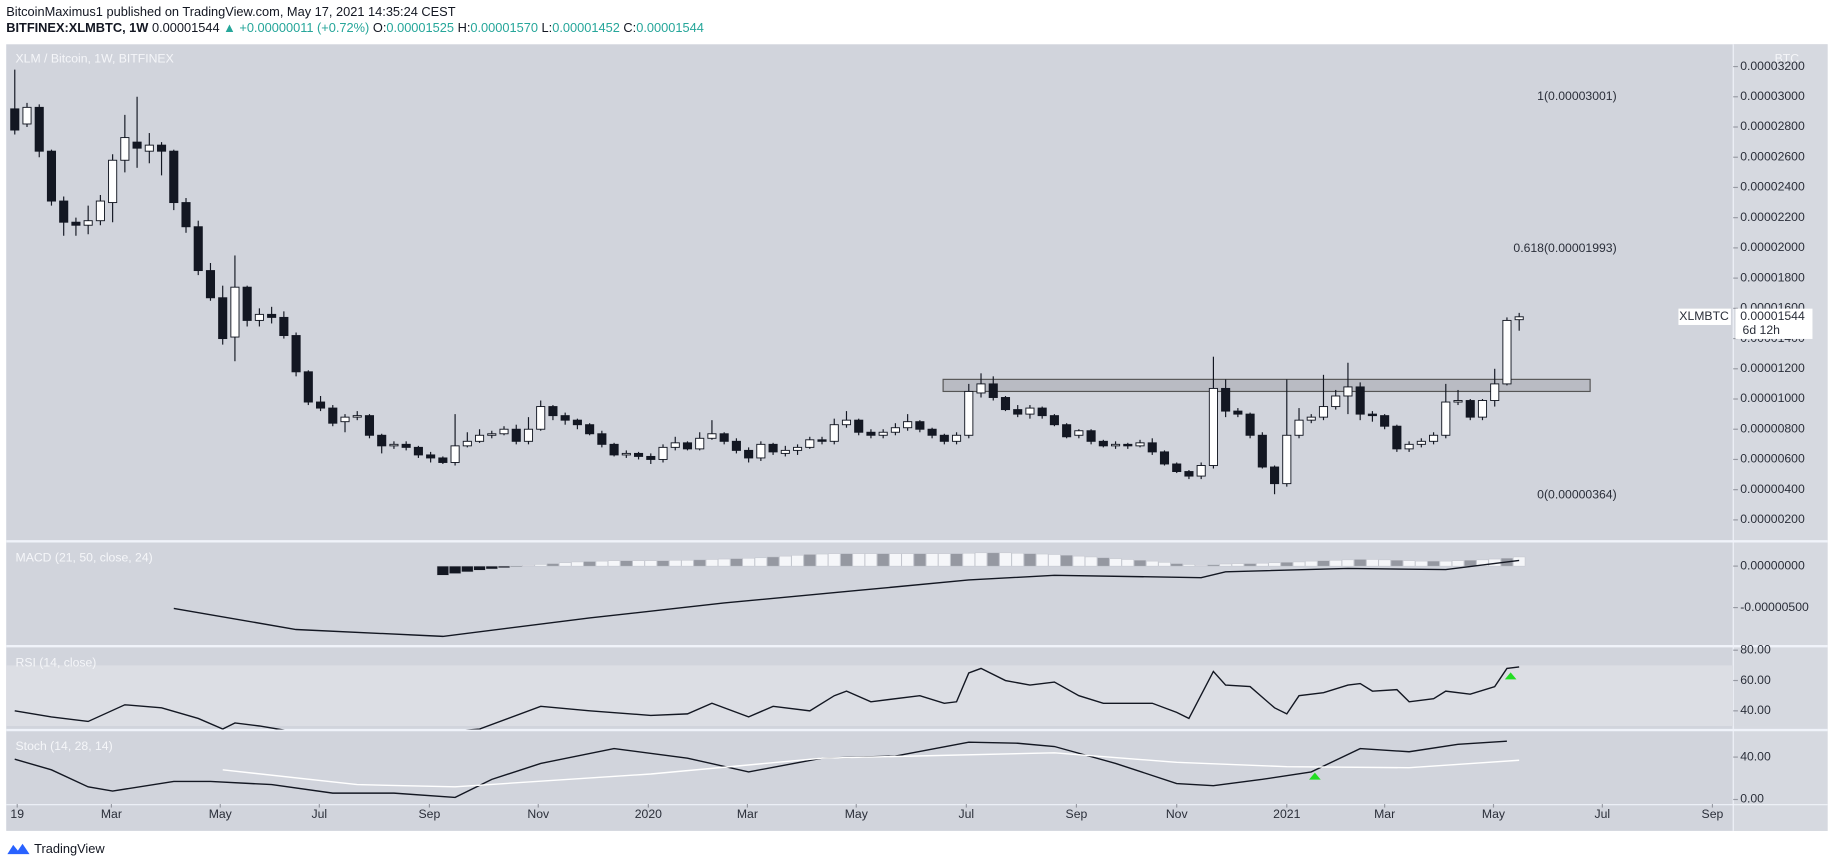  Describe the element at coordinates (296, 28) in the screenshot. I see `change: ▲ +0.00000011 (+0.72%)` at that location.